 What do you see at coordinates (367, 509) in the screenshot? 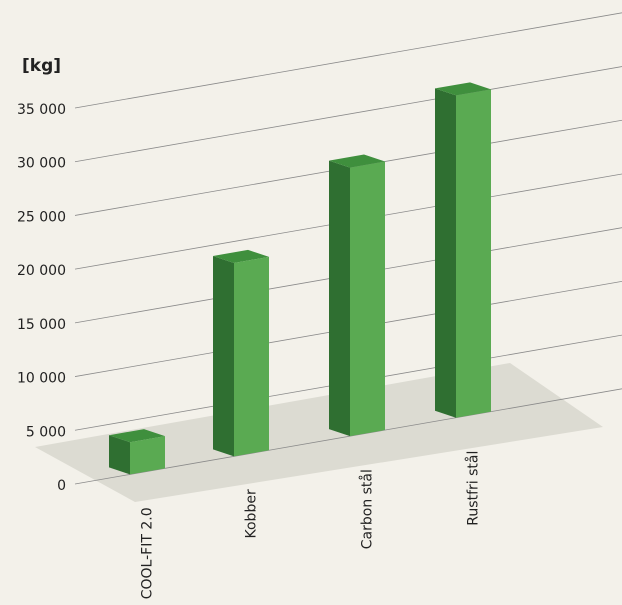
I see `x-tick-label: Carbon stål` at bounding box center [367, 509].